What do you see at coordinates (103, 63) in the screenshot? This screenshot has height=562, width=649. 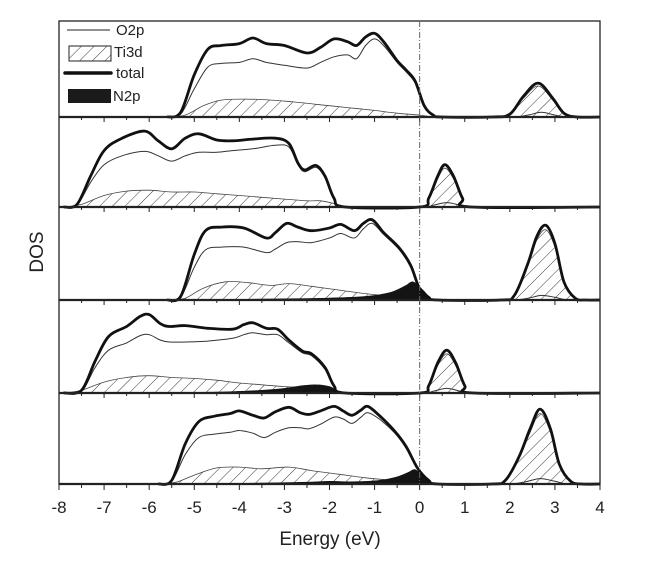 I see `legend: O2p Ti3d total N2p` at bounding box center [103, 63].